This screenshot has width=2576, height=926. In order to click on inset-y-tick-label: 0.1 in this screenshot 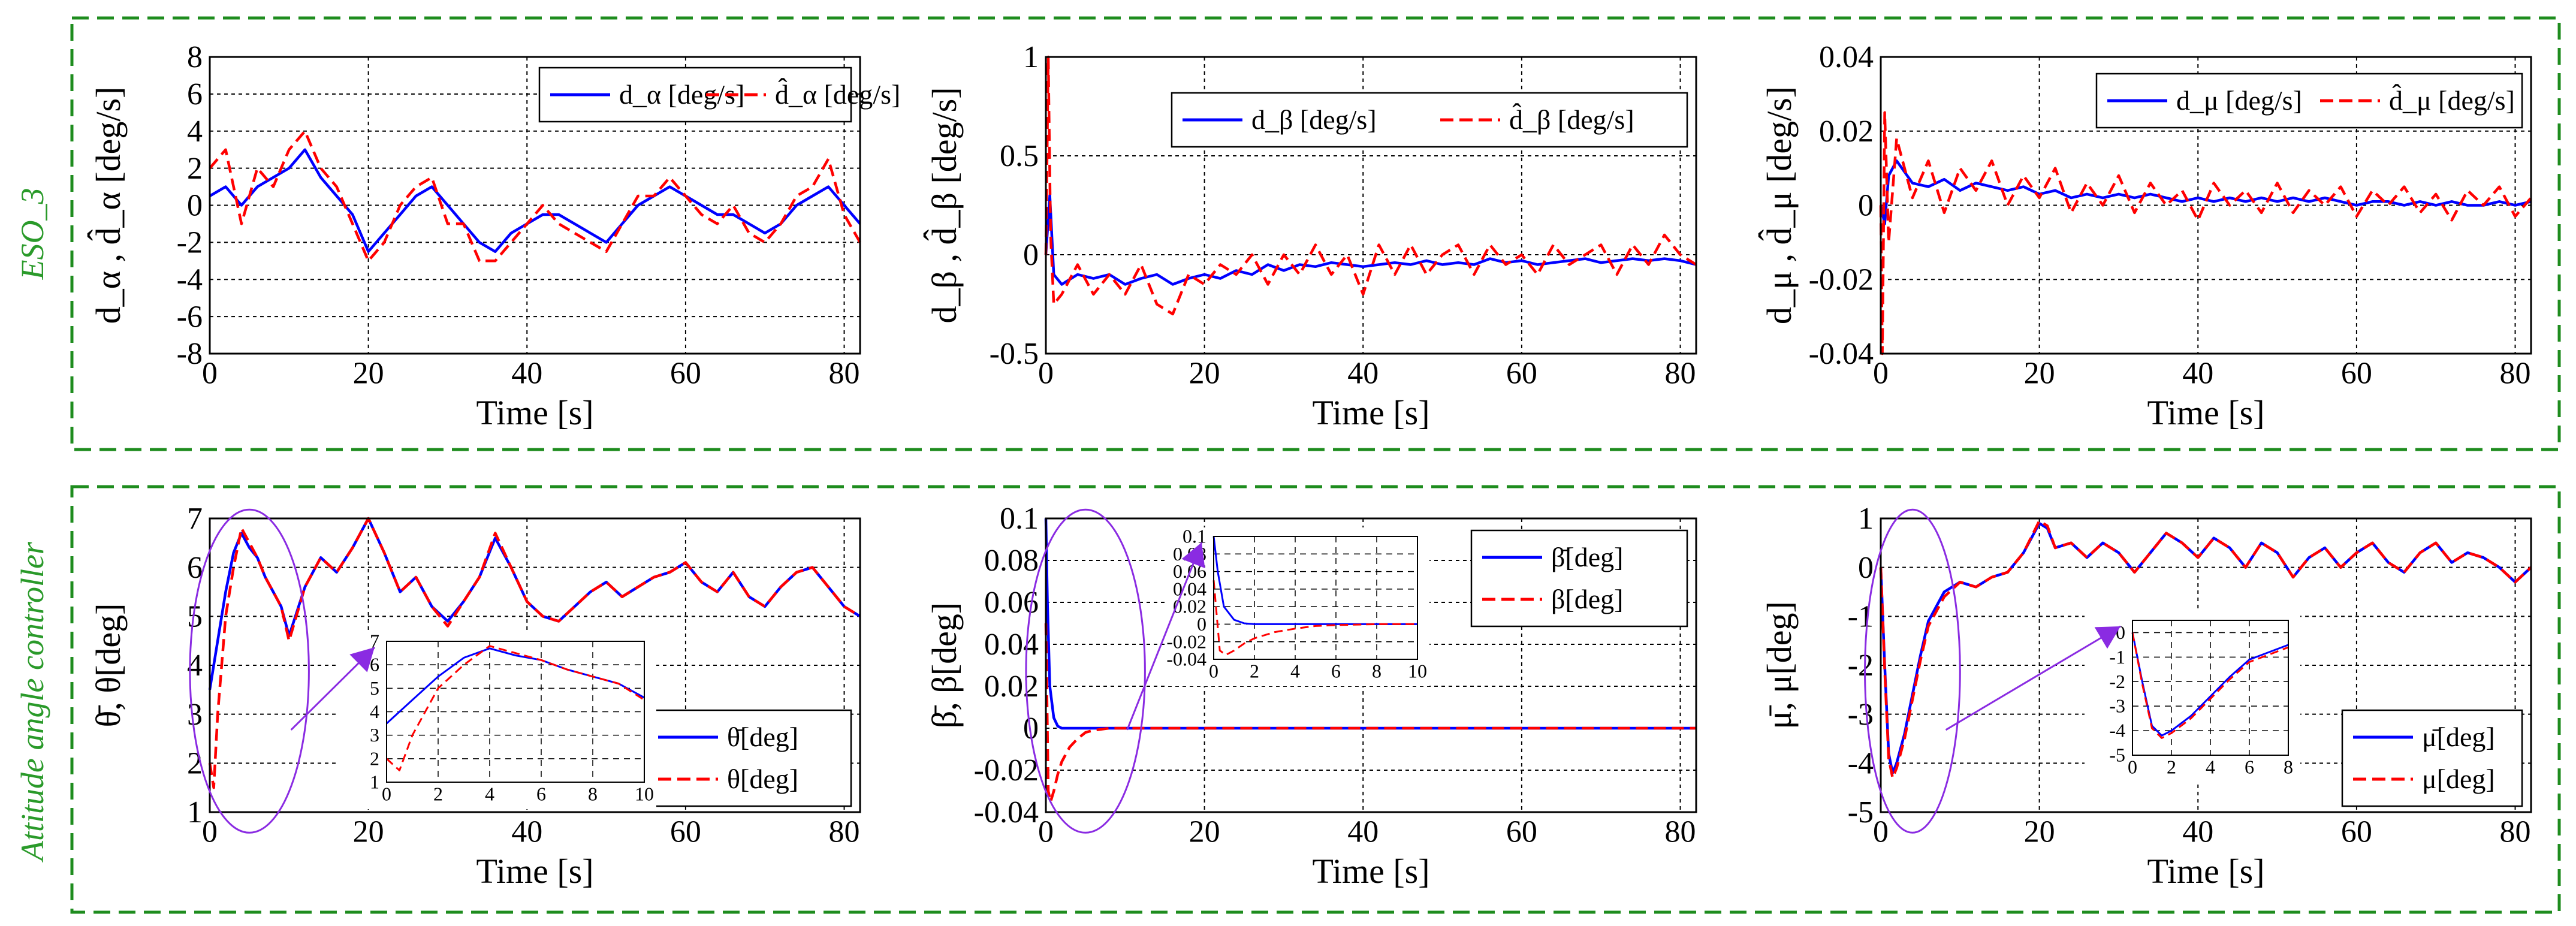, I will do `click(1194, 536)`.